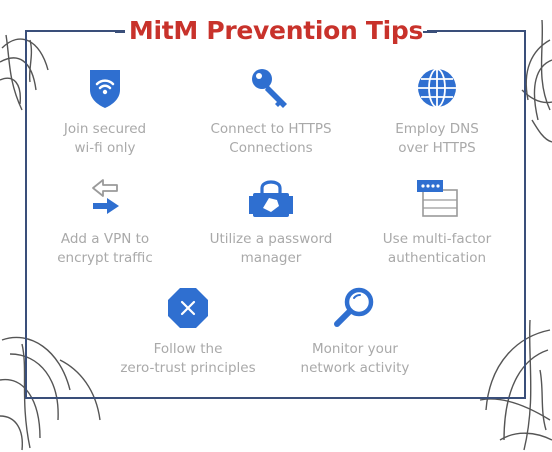 The image size is (552, 452). Describe the element at coordinates (354, 307) in the screenshot. I see `magnifier-icon` at that location.